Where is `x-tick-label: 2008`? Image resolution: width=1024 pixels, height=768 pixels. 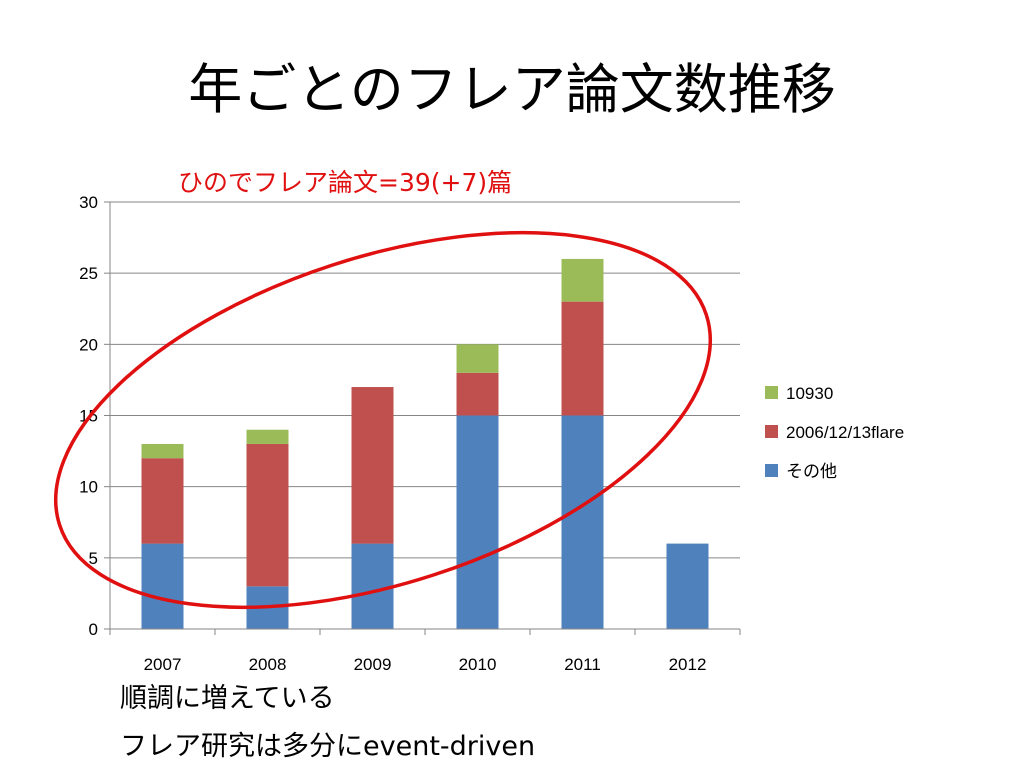 x-tick-label: 2008 is located at coordinates (268, 664).